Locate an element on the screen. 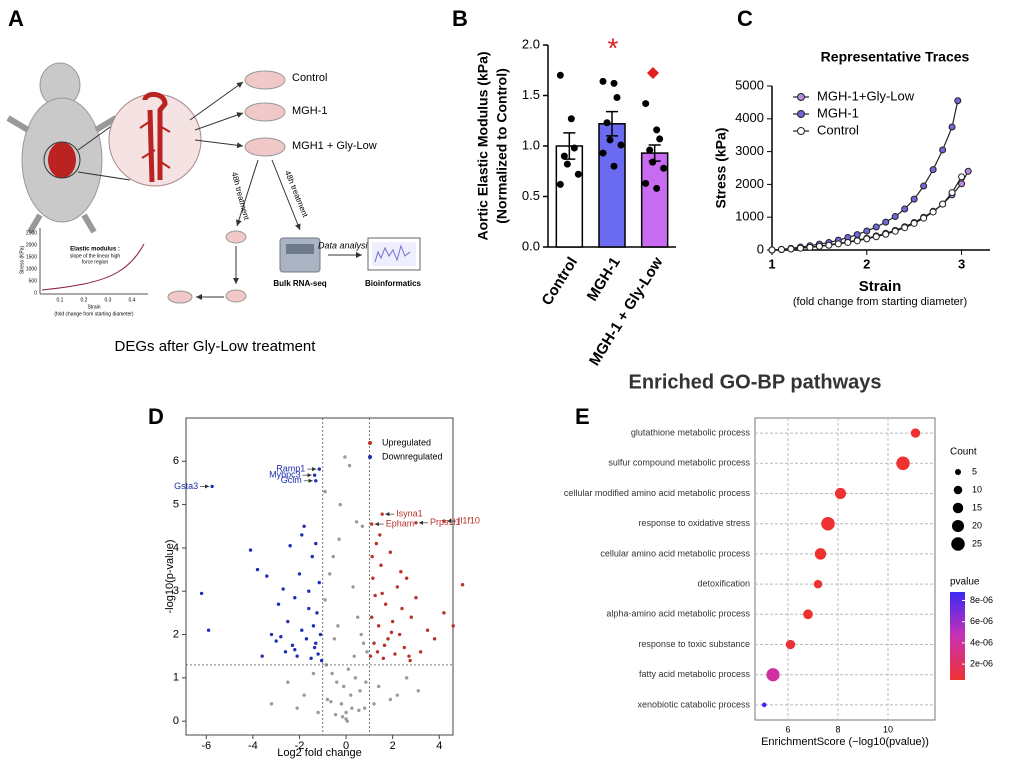 Image resolution: width=1020 pixels, height=762 pixels. inset-x-note: (fold change from starting diameter) is located at coordinates (94, 314).